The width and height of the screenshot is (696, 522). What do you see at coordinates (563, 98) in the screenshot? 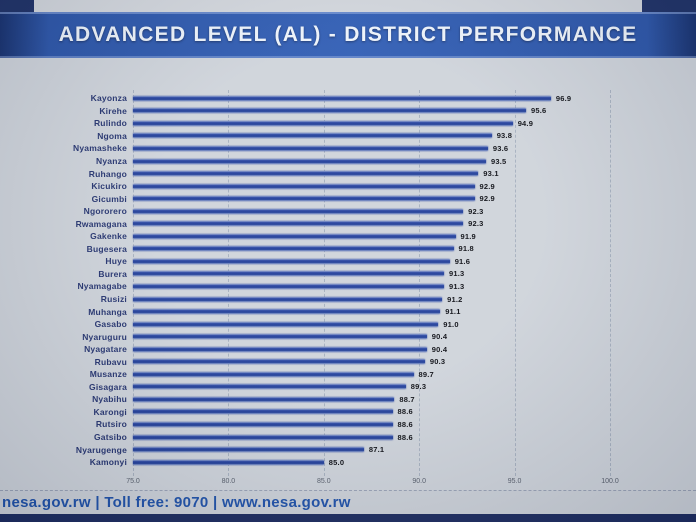
I see `district-value: 96.9` at bounding box center [563, 98].